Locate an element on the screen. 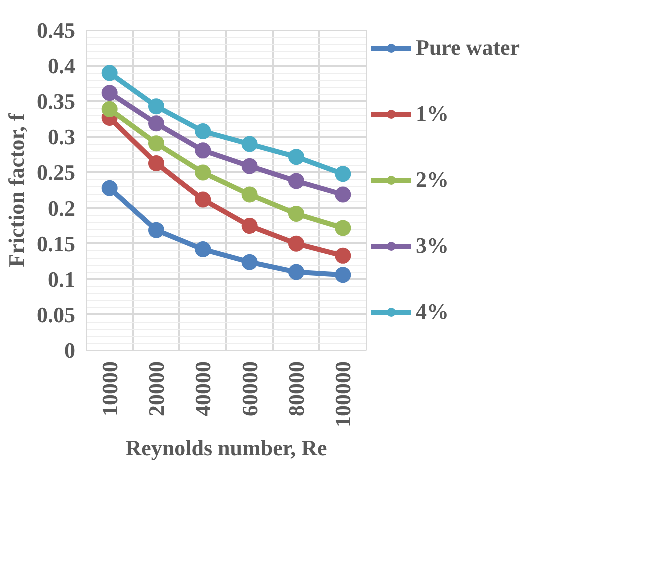 The height and width of the screenshot is (562, 658). x-axis-title: Reynolds number, Re is located at coordinates (227, 448).